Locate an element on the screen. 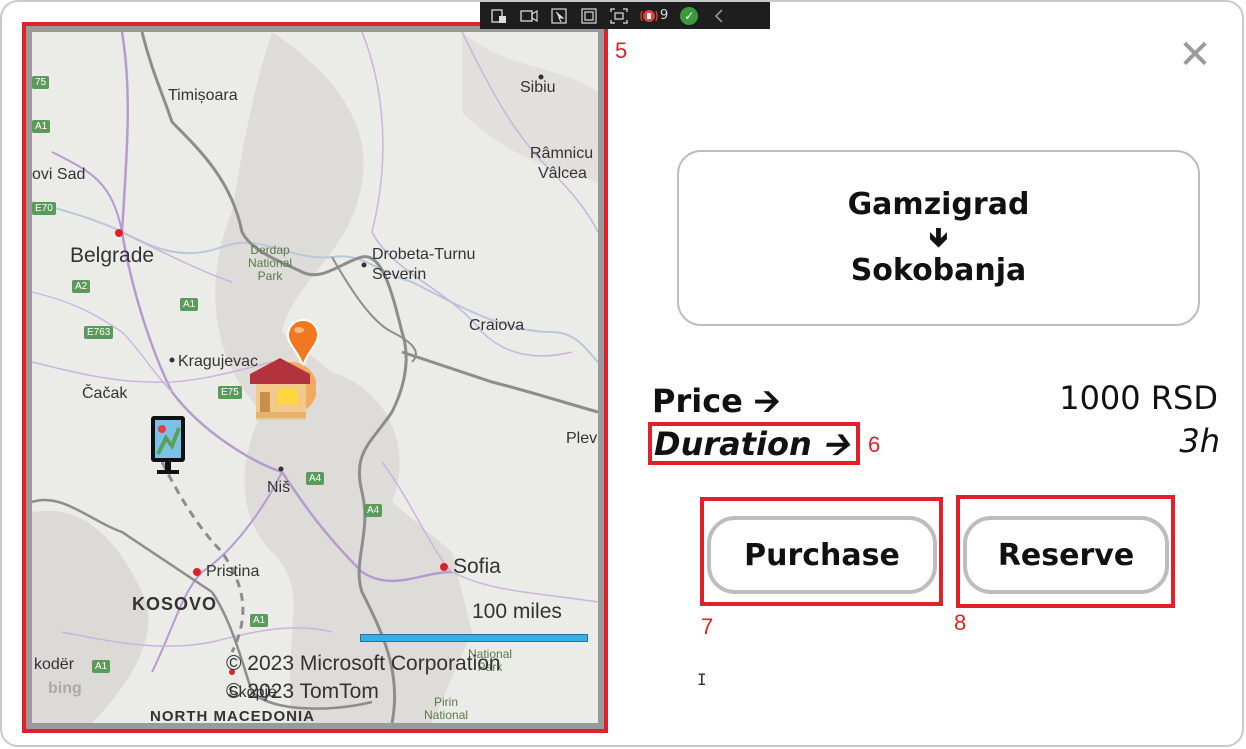 The height and width of the screenshot is (749, 1246). map-city-label: Plev is located at coordinates (582, 438).